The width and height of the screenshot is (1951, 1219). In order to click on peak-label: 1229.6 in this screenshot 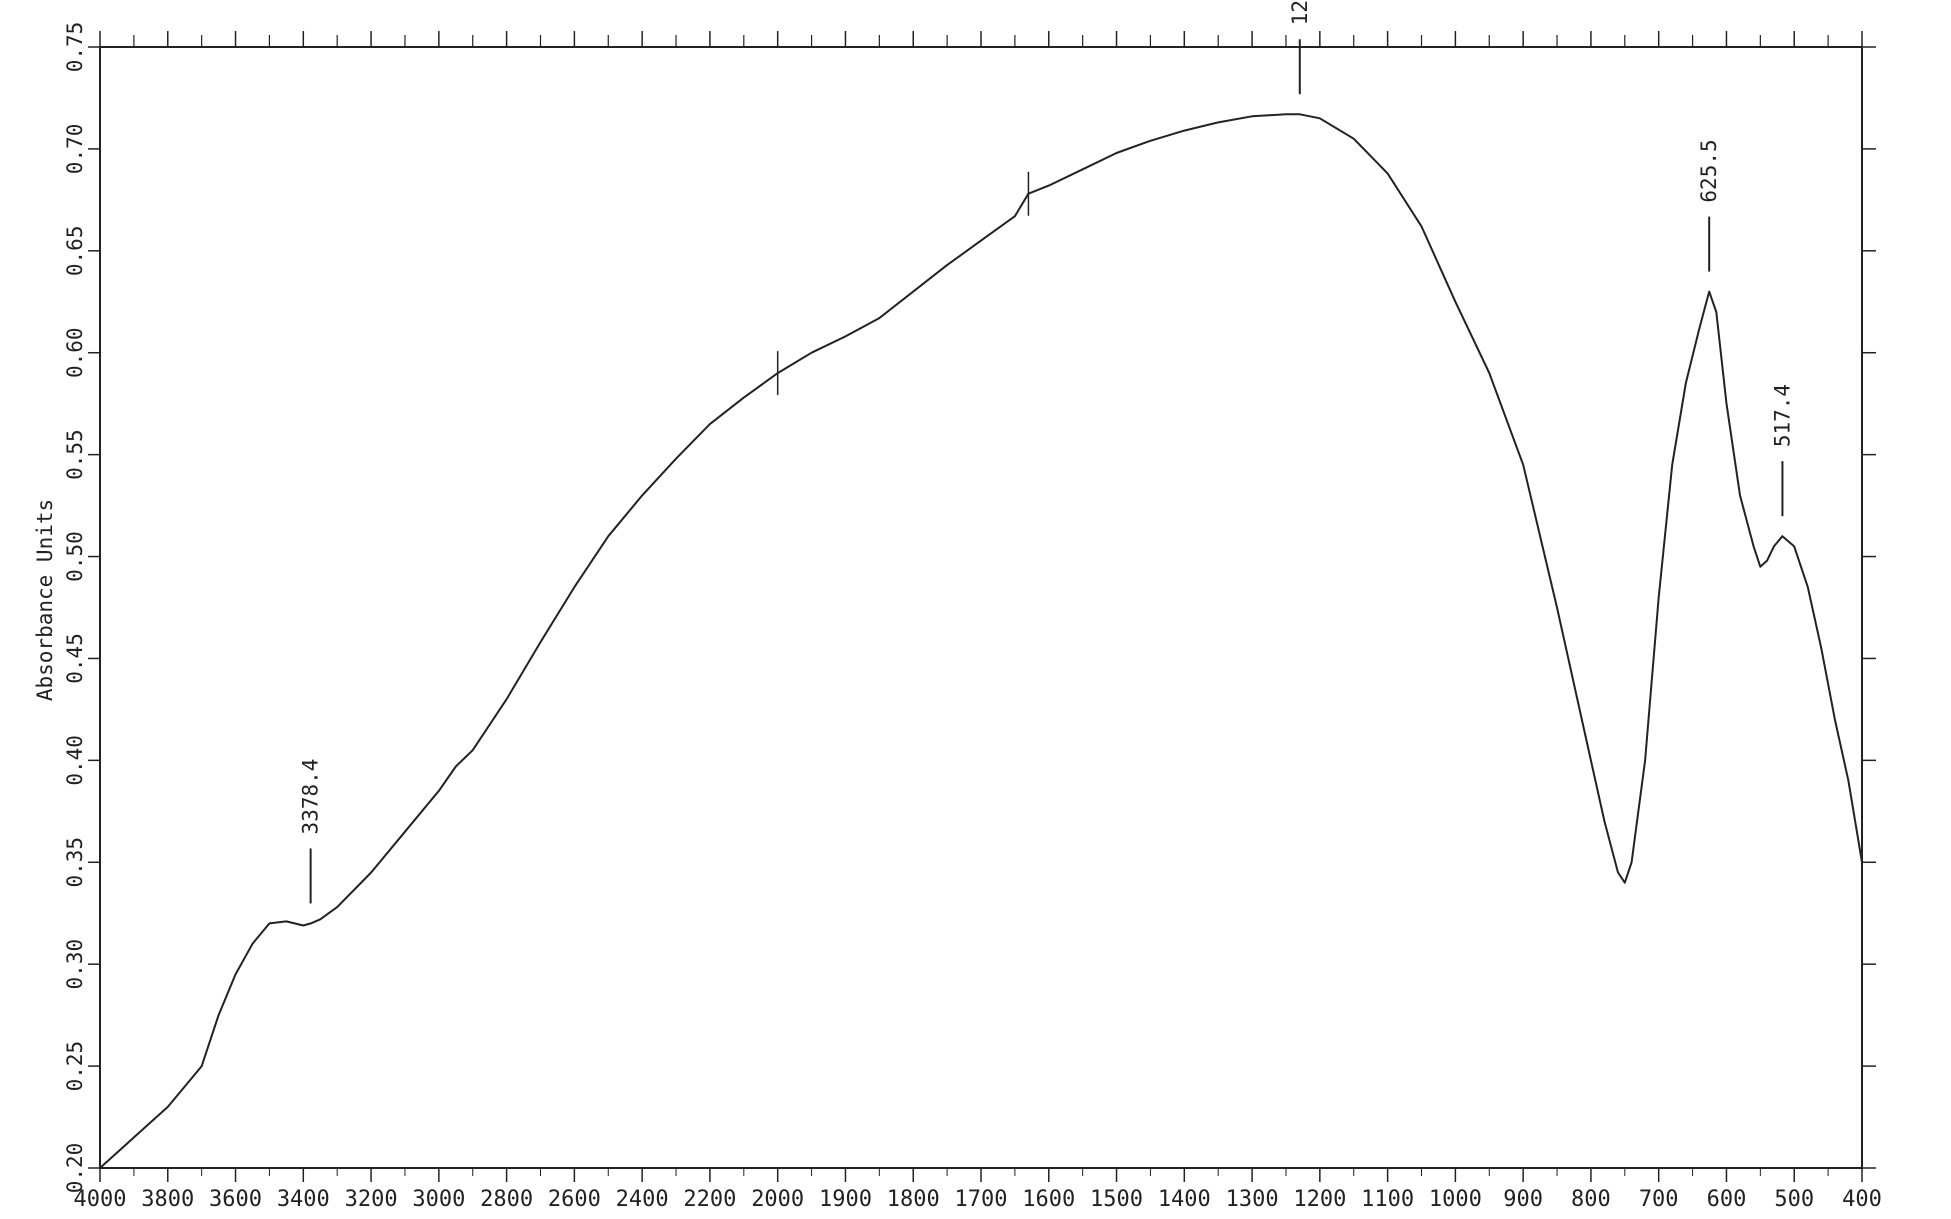, I will do `click(1300, 12)`.